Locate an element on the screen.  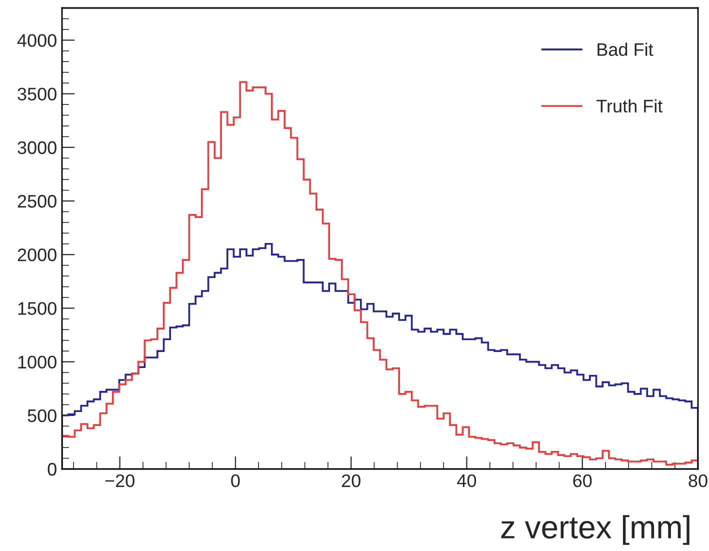
legend-label: Bad Fit is located at coordinates (626, 49).